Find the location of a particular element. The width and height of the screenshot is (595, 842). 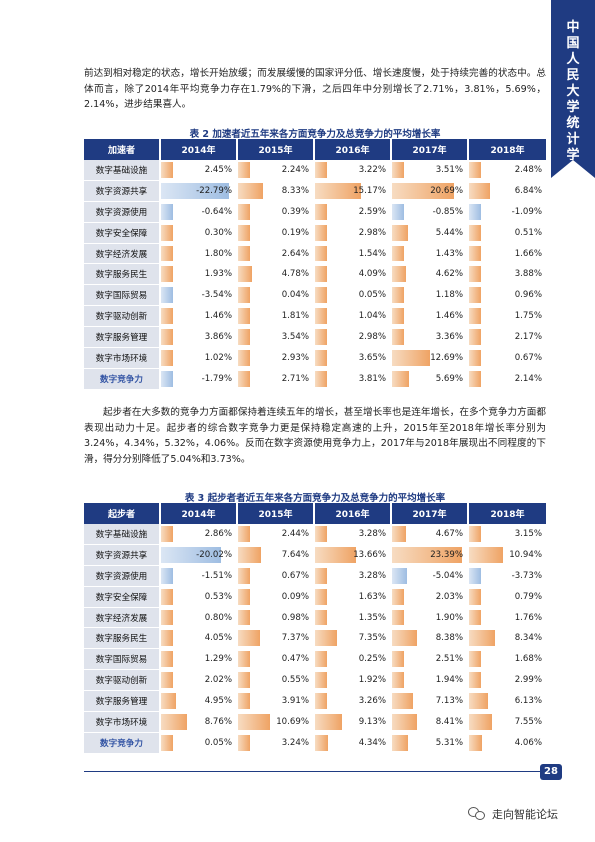

cell-value: 8.38% is located at coordinates (449, 638).